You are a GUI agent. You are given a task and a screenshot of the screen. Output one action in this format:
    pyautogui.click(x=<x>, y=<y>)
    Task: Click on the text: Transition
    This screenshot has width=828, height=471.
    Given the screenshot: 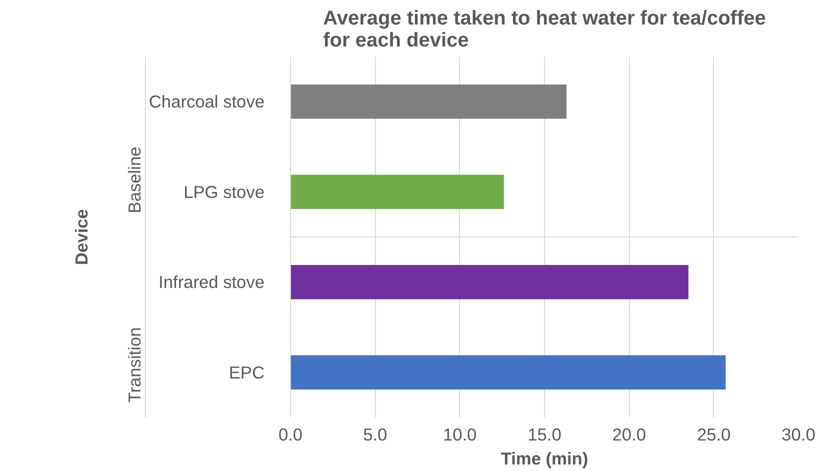 What is the action you would take?
    pyautogui.click(x=134, y=365)
    